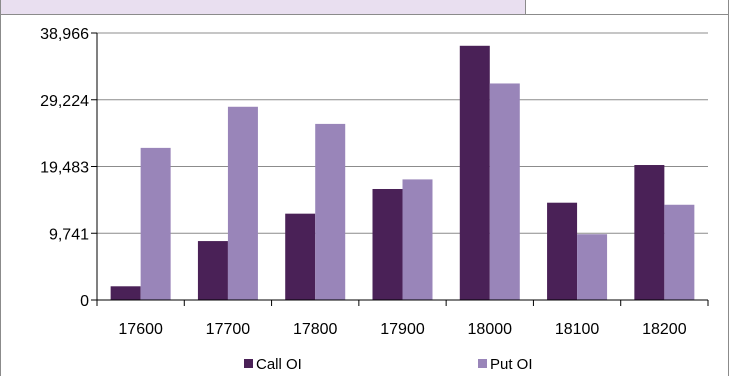 The height and width of the screenshot is (376, 729). I want to click on header-strip, so click(263, 7).